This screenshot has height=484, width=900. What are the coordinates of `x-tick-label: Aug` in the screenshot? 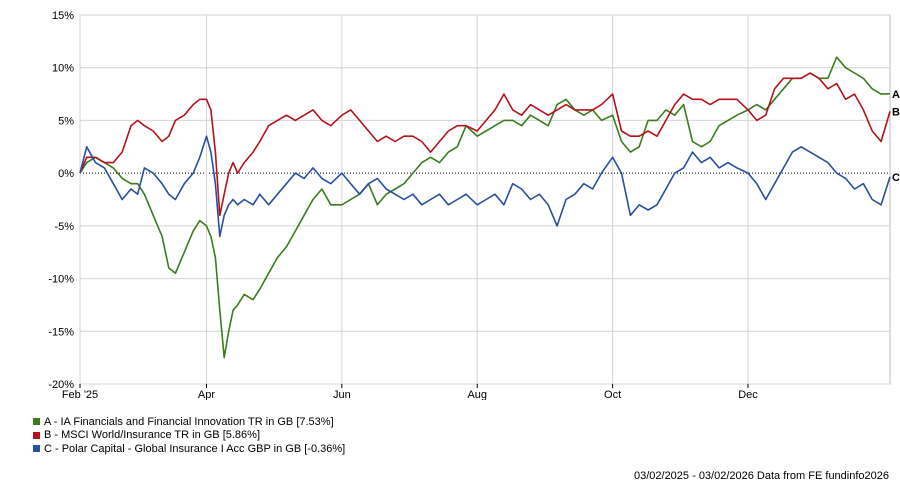 It's located at (477, 394).